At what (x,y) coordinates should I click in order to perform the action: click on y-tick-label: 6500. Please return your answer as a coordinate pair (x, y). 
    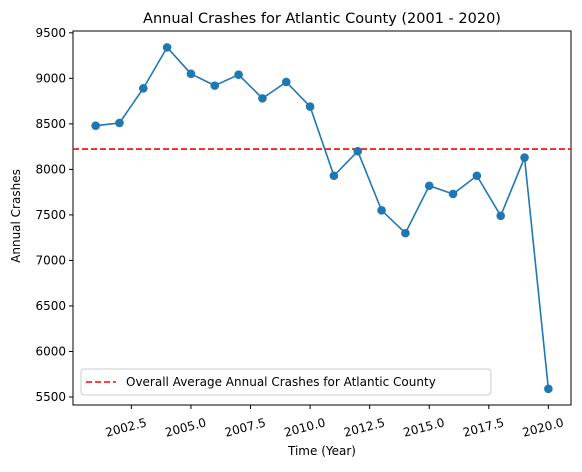
    Looking at the image, I should click on (50, 306).